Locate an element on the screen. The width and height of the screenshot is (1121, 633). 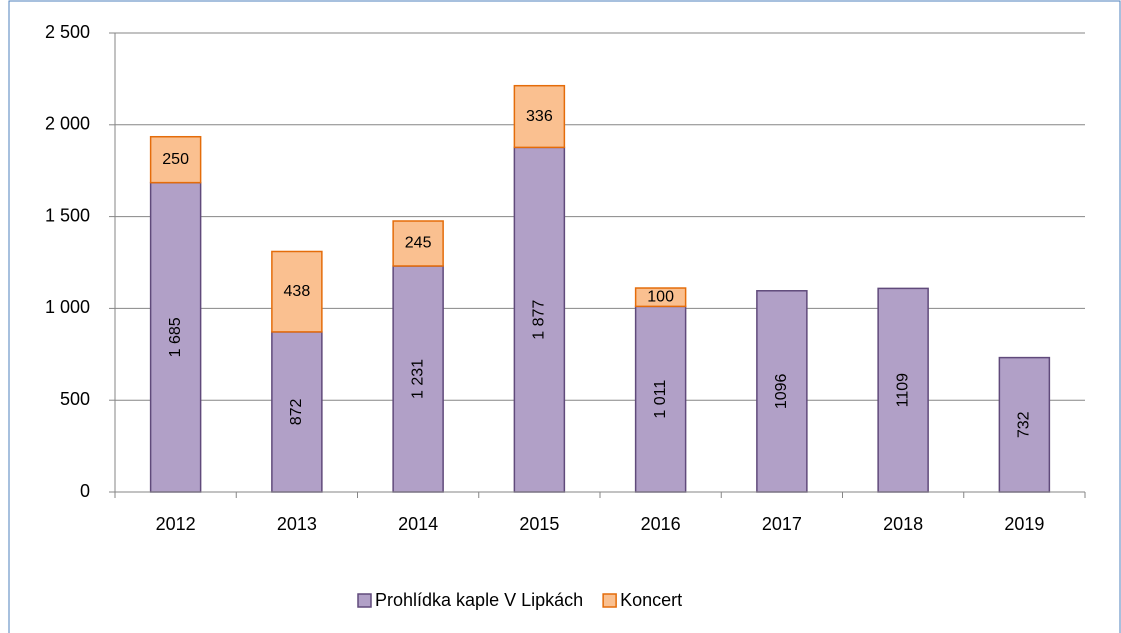
value-label: 1 231 is located at coordinates (417, 379).